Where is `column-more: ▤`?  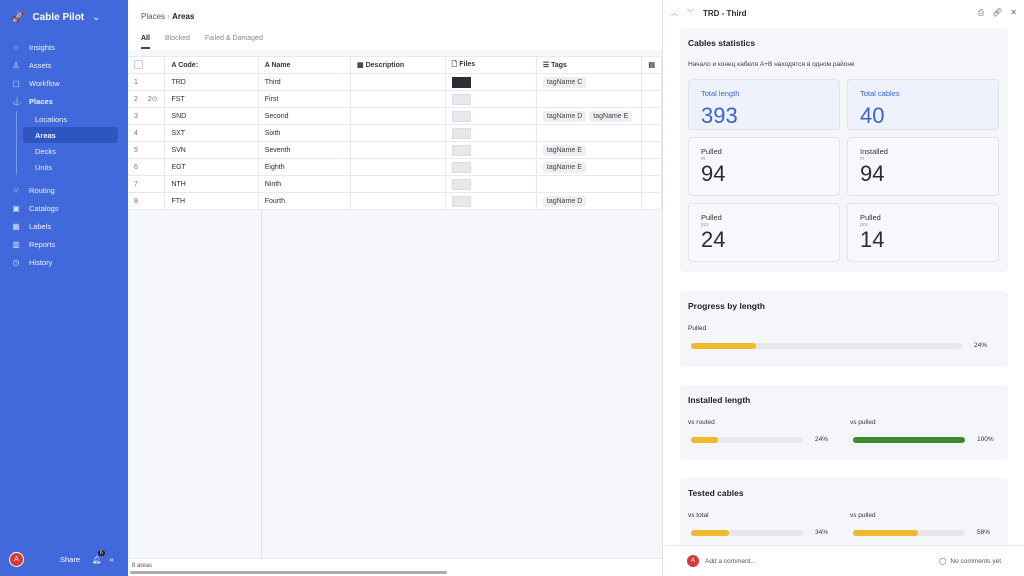
column-more: ▤ is located at coordinates (651, 65).